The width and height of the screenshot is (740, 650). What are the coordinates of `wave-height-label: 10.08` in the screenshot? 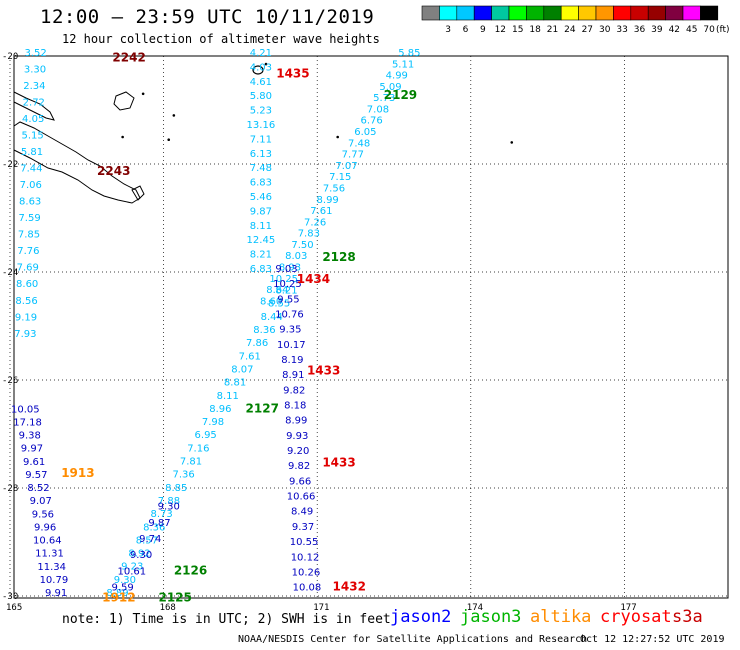 It's located at (307, 588).